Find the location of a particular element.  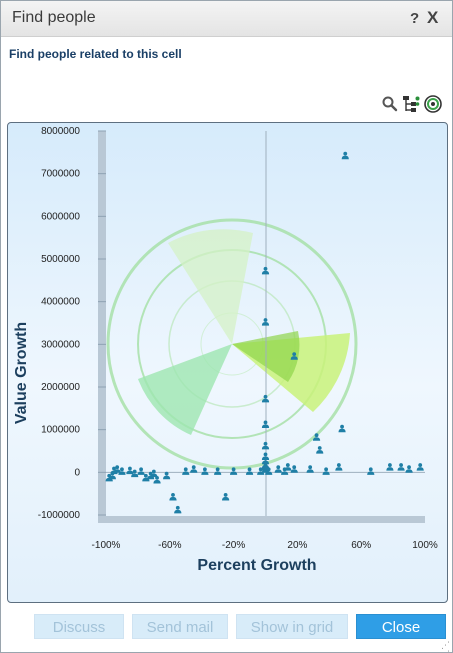

org-chart-icon is located at coordinates (411, 104).